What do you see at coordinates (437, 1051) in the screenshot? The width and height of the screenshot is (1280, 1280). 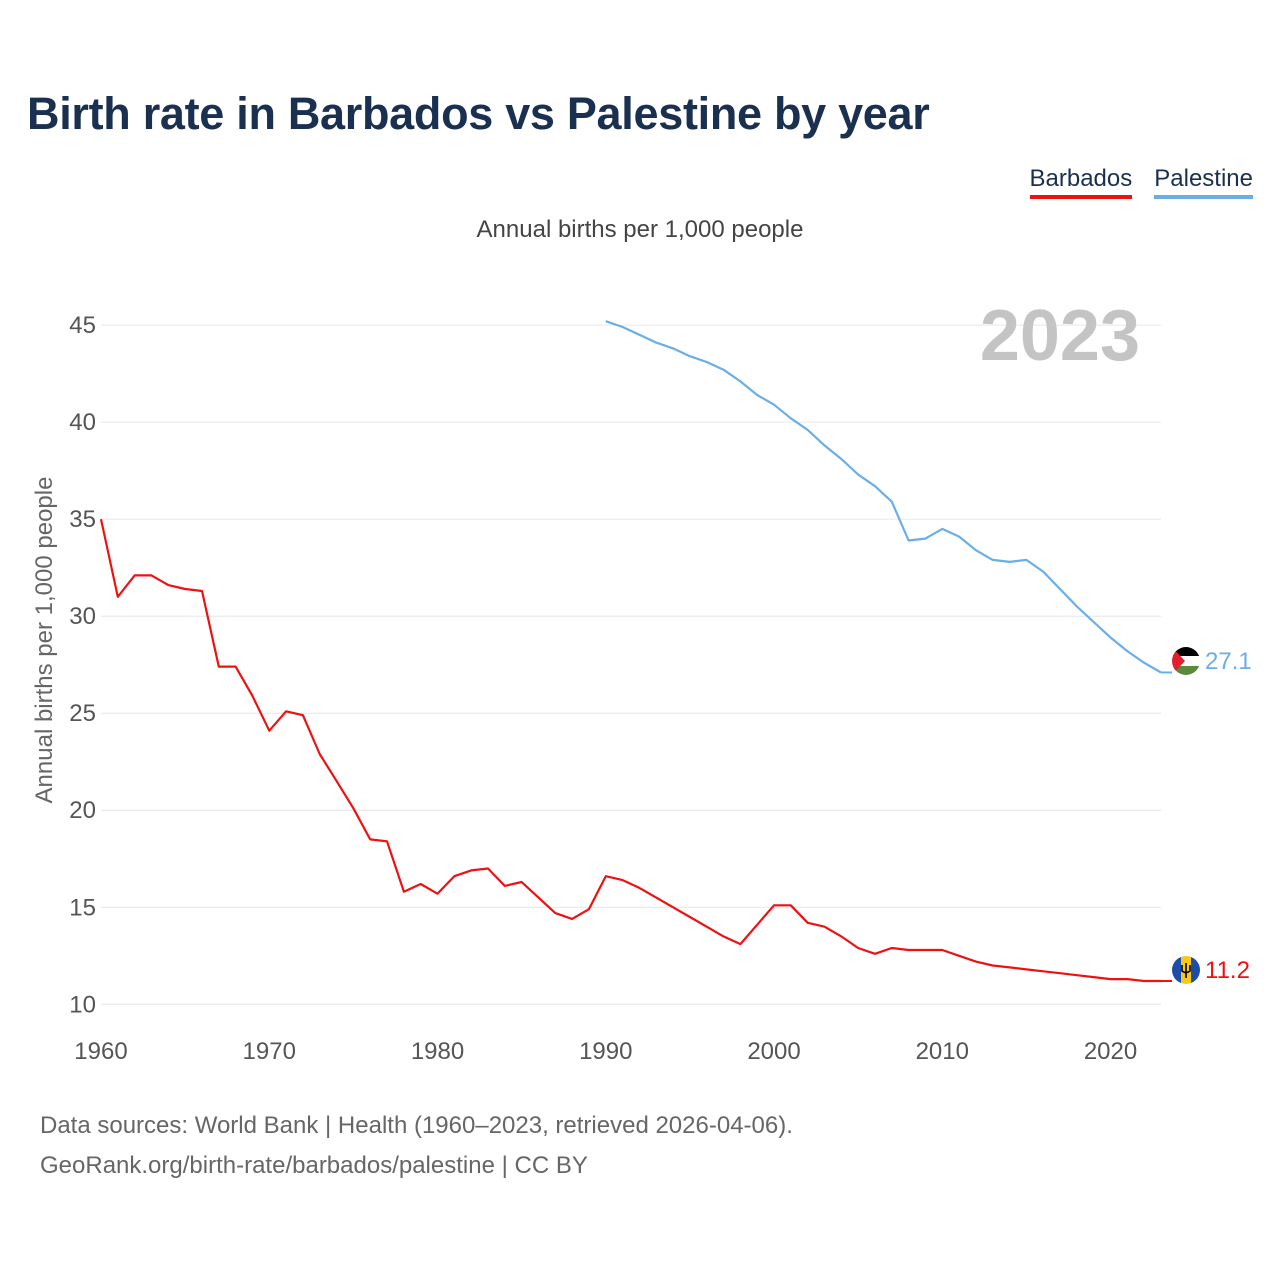 I see `x-tick-label: 1980` at bounding box center [437, 1051].